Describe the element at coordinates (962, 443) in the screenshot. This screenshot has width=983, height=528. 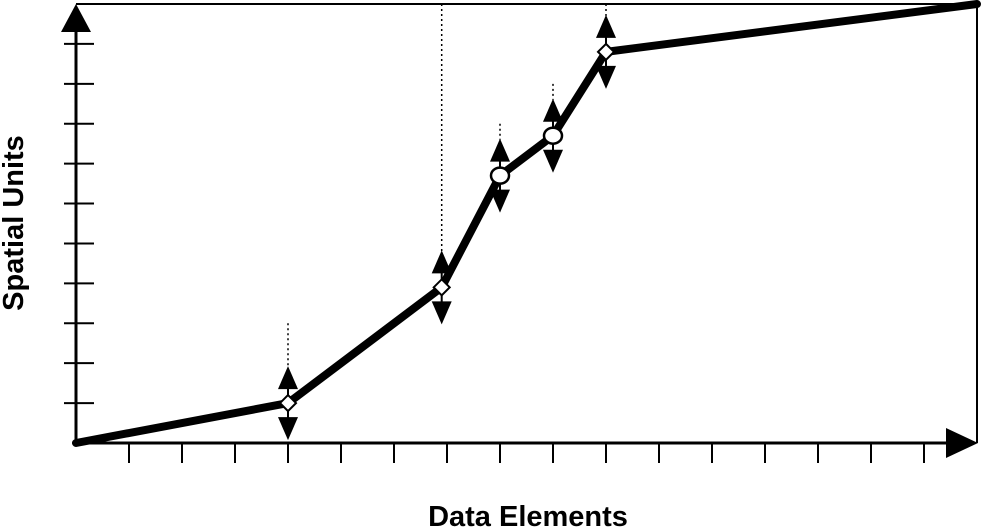
I see `x-axis-arrowhead` at that location.